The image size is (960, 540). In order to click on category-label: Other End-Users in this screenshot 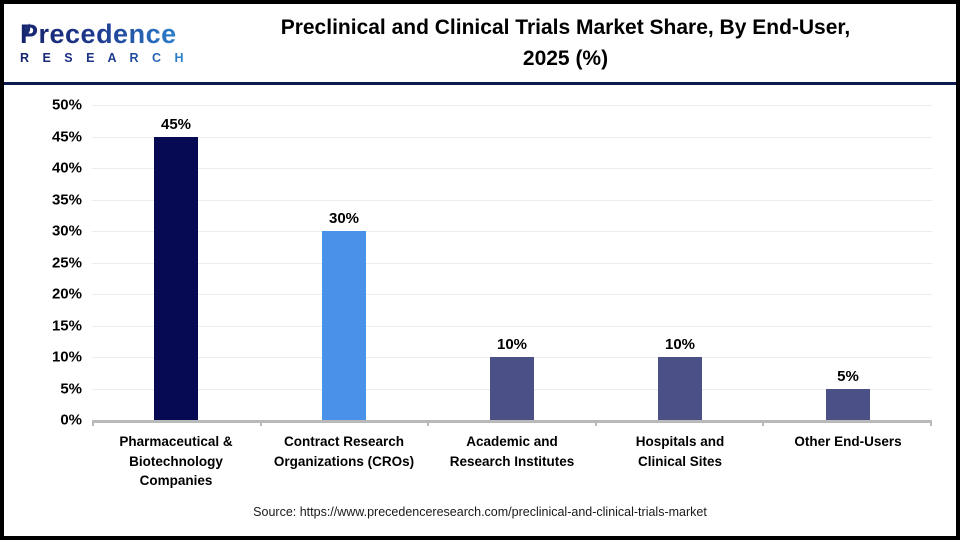, I will do `click(848, 441)`.